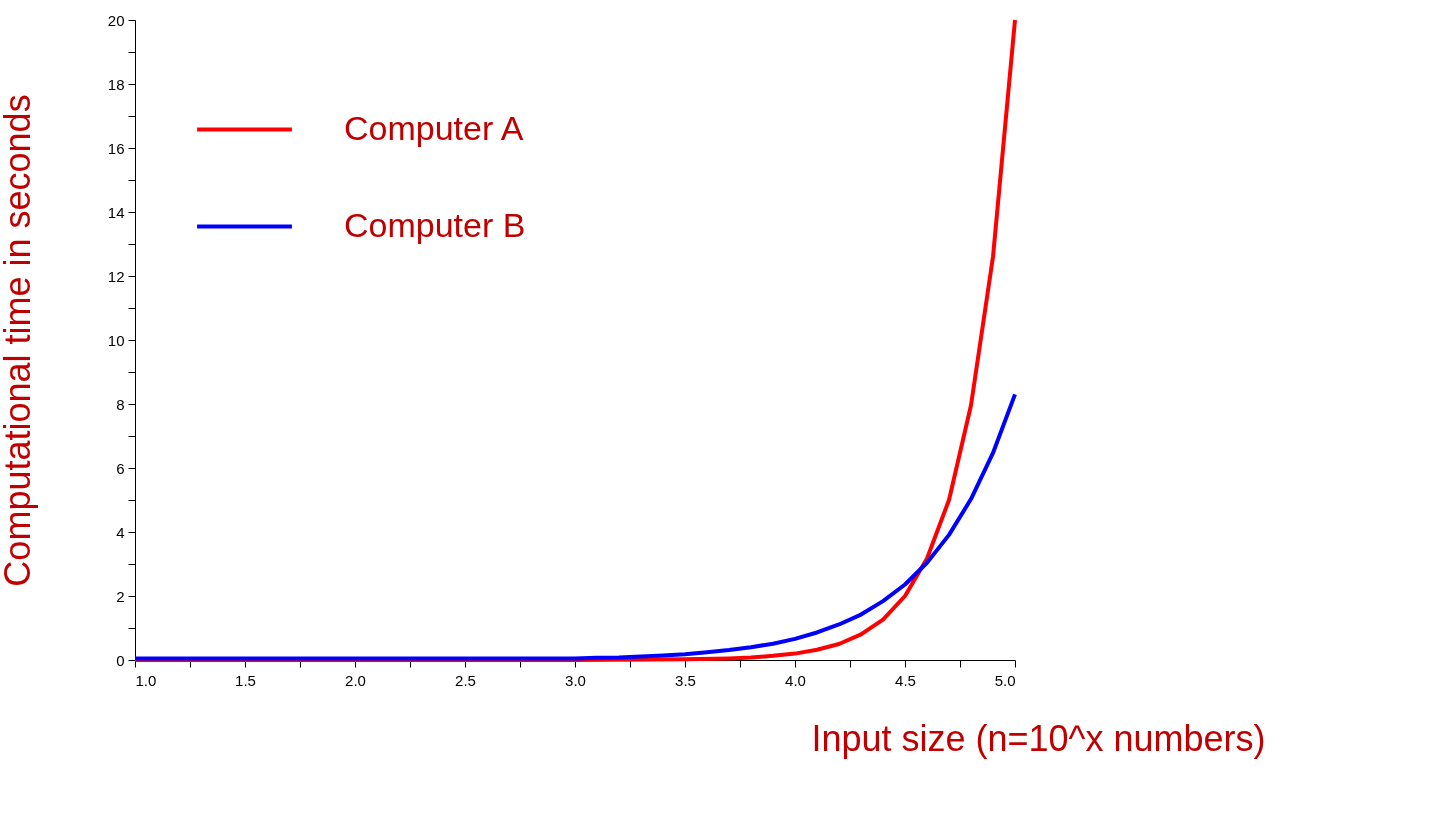  What do you see at coordinates (120, 468) in the screenshot?
I see `y-tick-label: 6` at bounding box center [120, 468].